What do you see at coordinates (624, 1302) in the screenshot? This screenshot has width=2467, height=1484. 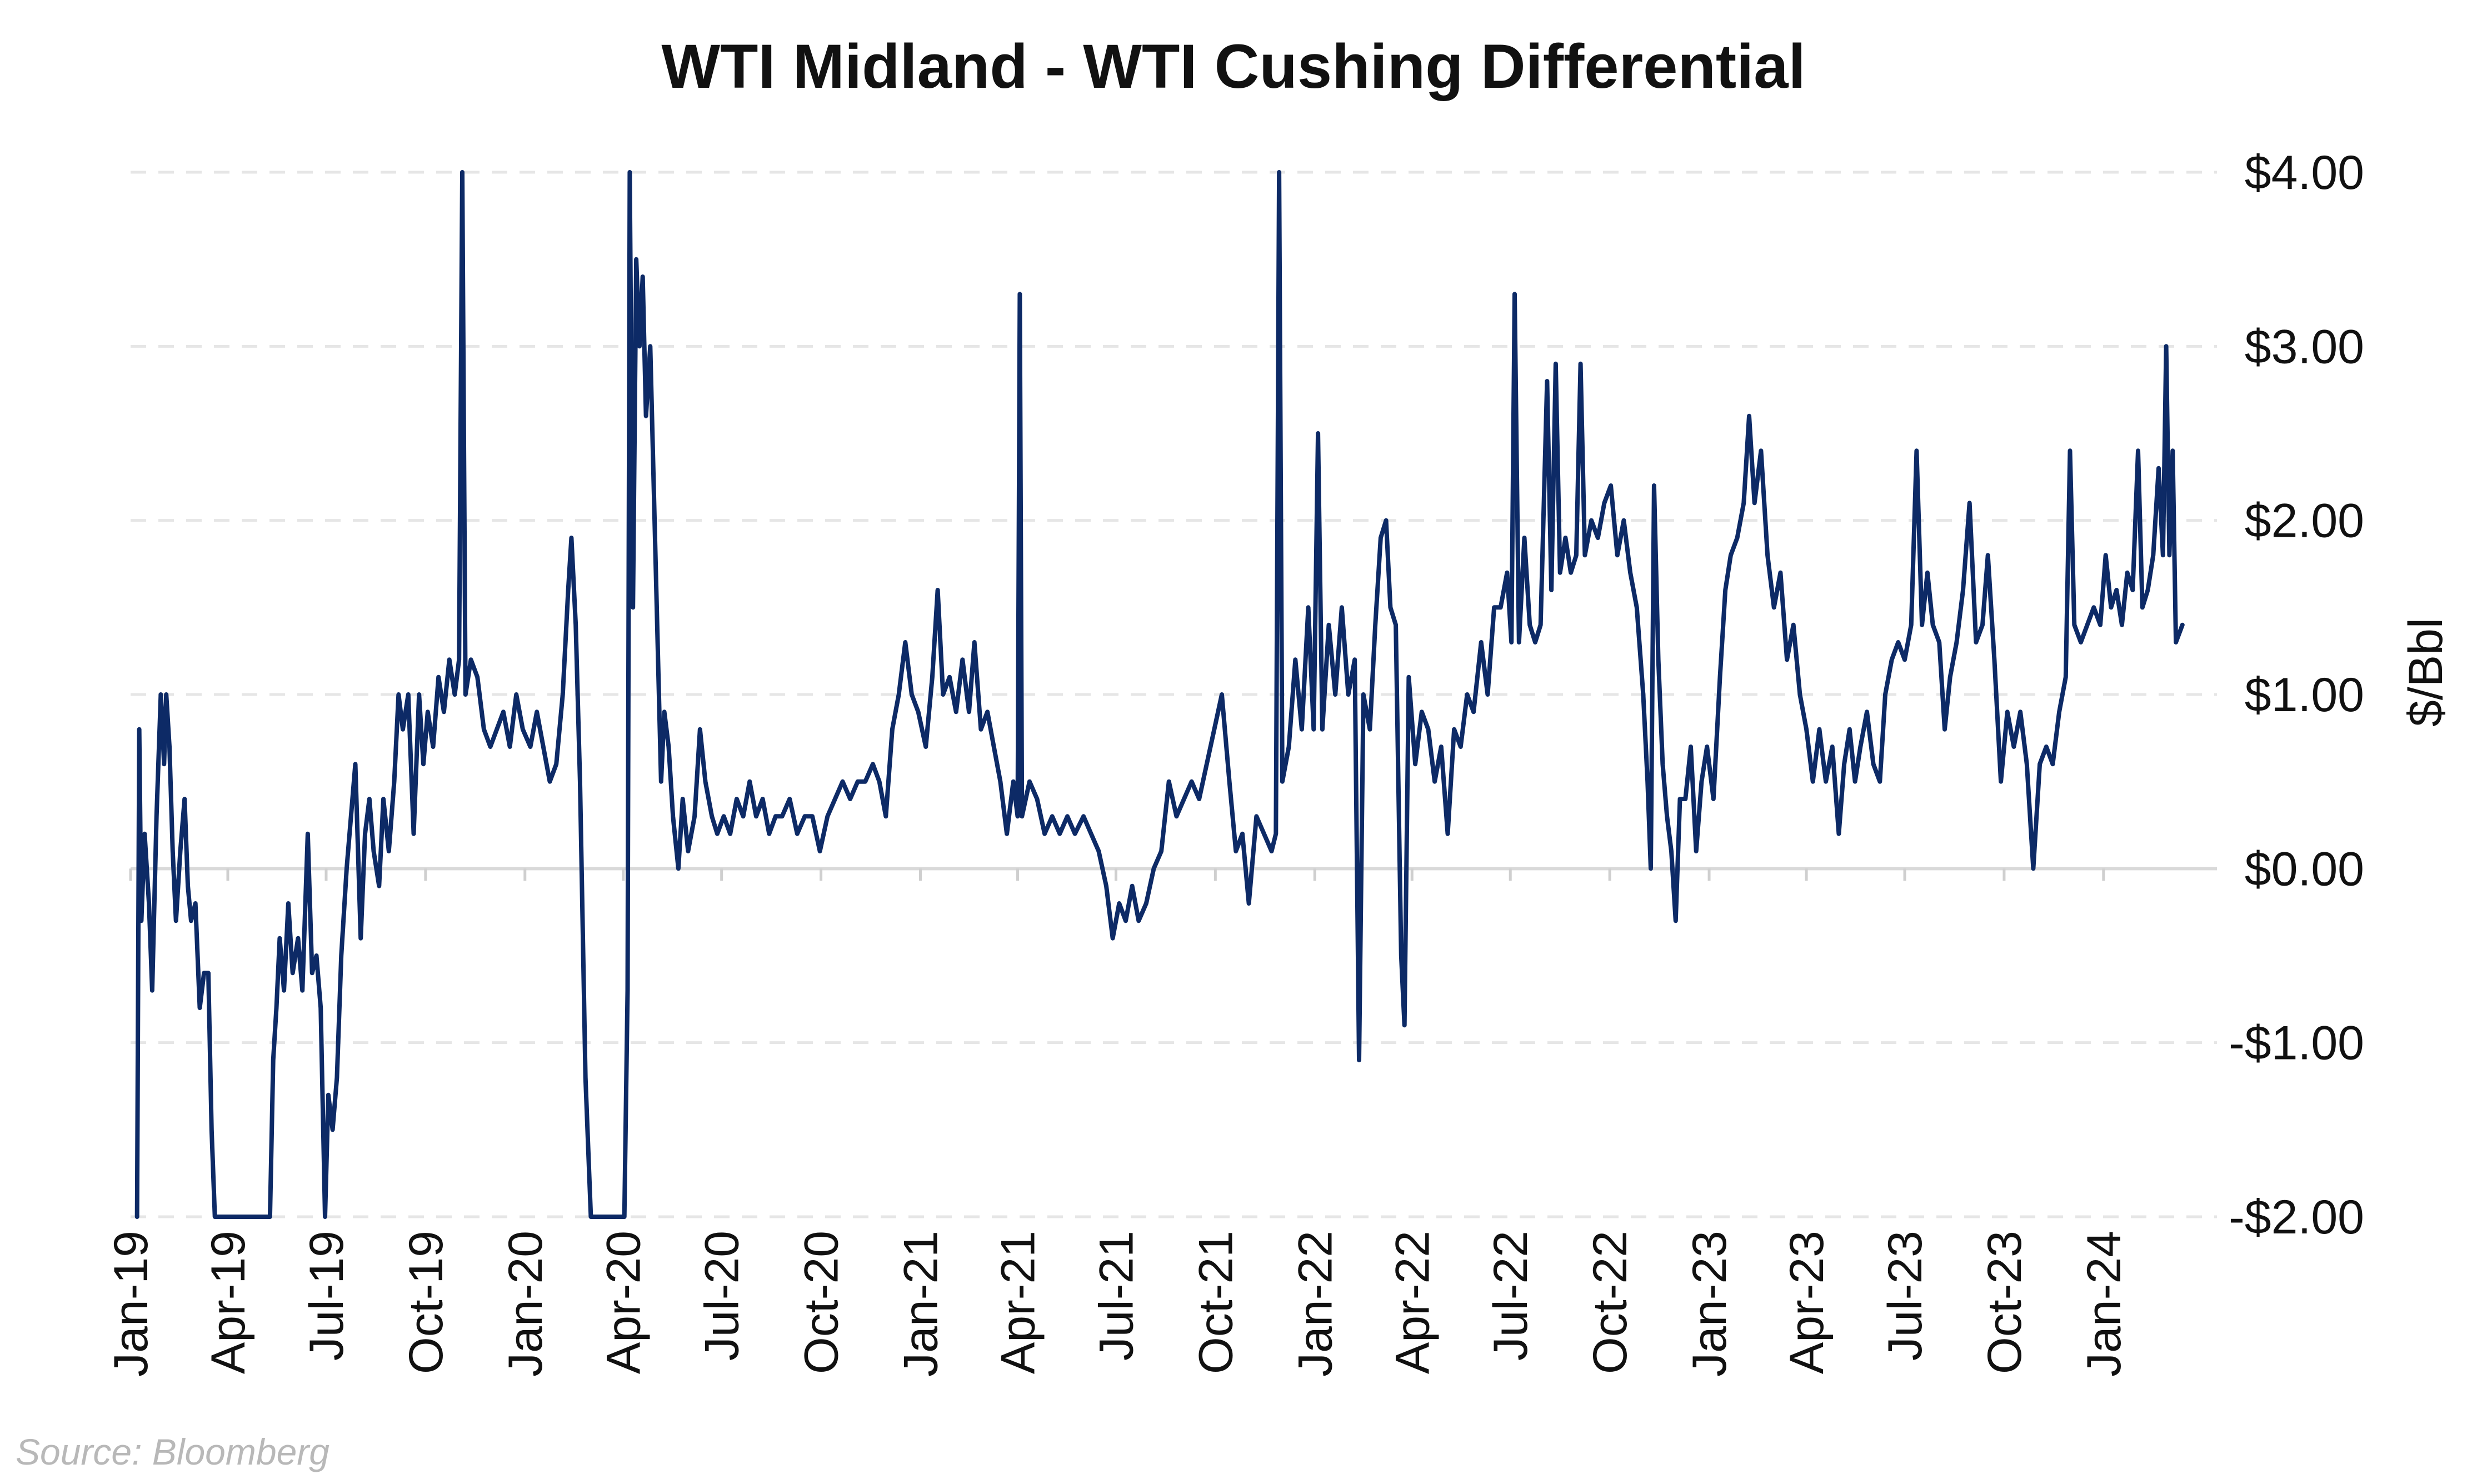 I see `x-tick-label: Apr-20` at bounding box center [624, 1302].